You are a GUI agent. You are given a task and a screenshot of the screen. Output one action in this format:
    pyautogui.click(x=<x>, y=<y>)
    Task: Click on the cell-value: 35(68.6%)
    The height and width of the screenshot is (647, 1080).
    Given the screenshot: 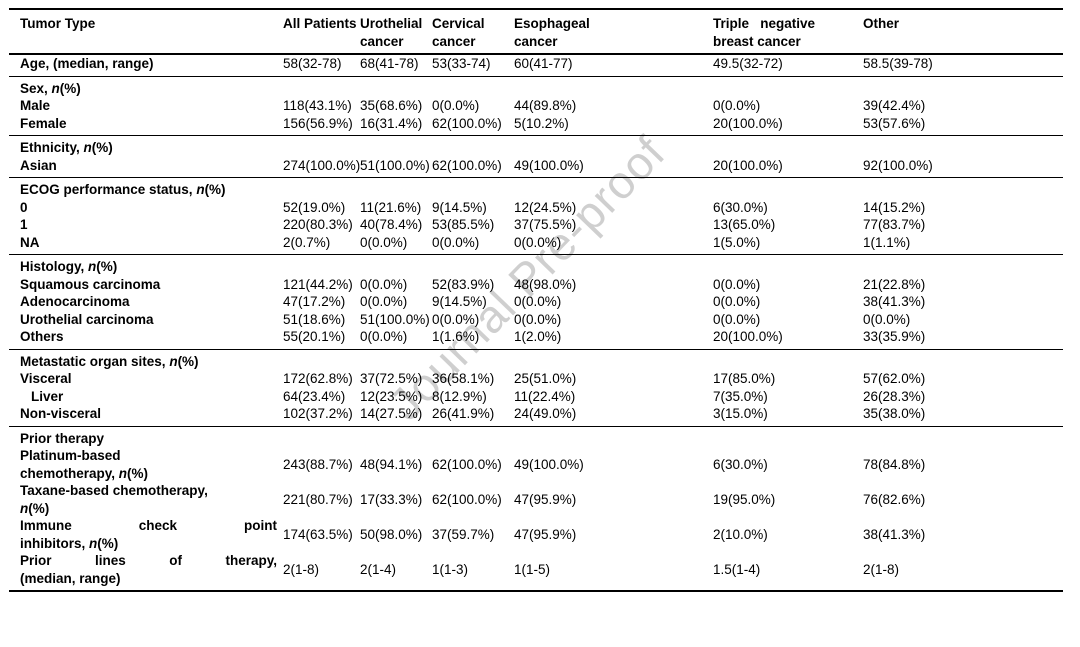 What is the action you would take?
    pyautogui.click(x=391, y=105)
    